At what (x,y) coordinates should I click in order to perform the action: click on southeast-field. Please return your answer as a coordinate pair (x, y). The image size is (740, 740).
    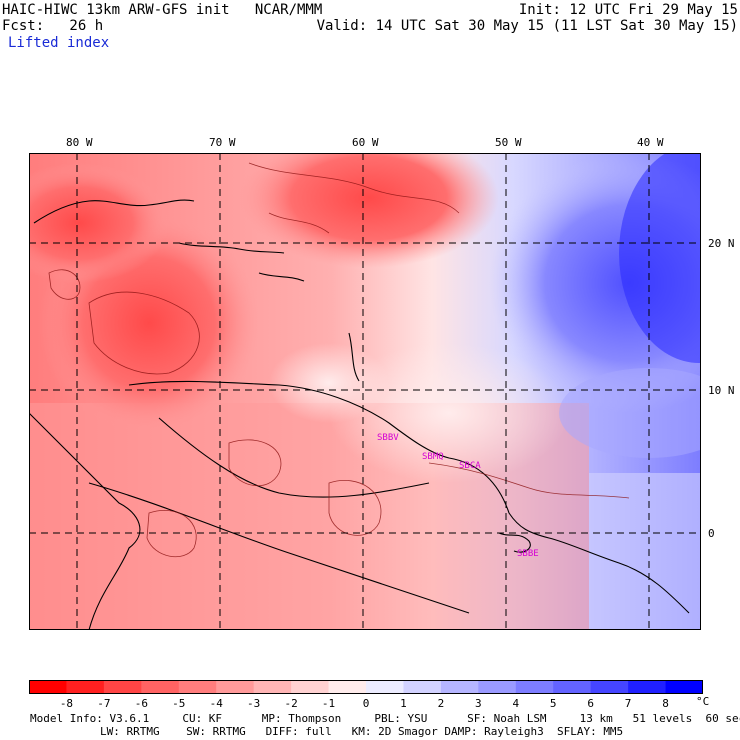
    Looking at the image, I should click on (645, 551).